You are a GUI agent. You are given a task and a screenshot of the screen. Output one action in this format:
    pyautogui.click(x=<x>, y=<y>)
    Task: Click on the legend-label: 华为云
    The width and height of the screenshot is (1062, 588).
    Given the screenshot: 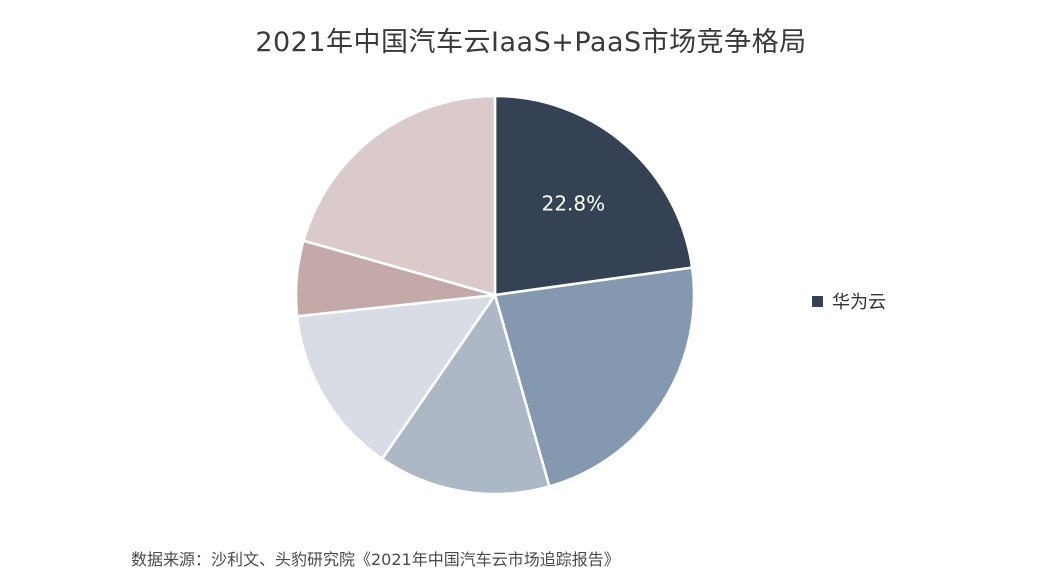 What is the action you would take?
    pyautogui.click(x=859, y=302)
    